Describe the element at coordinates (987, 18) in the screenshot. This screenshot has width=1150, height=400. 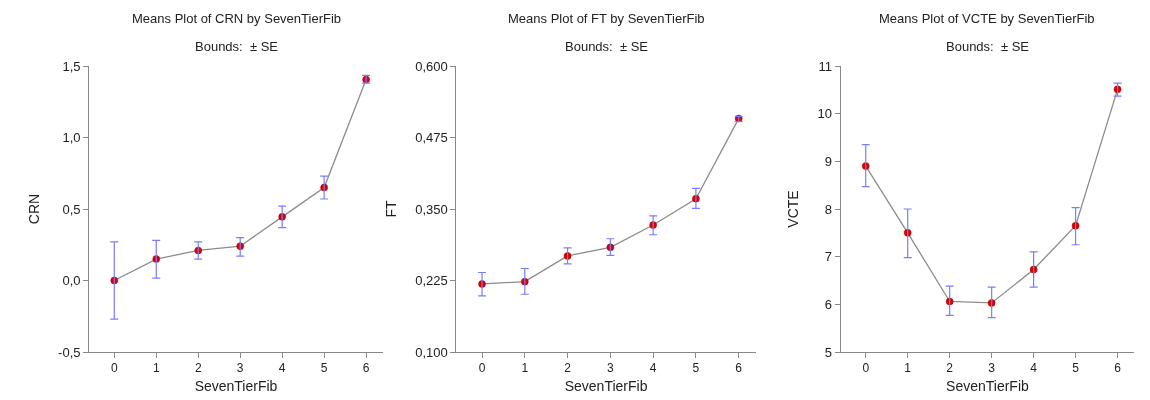
I see `chart-title: Means Plot of VCTE by SevenTierFib` at that location.